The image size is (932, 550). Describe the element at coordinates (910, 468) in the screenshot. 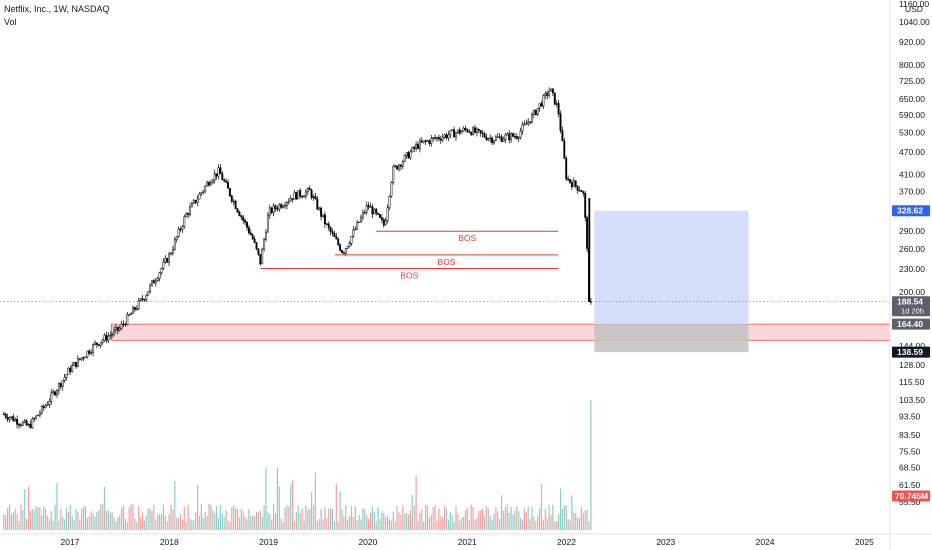

I see `price-tick-label: 68.50` at that location.